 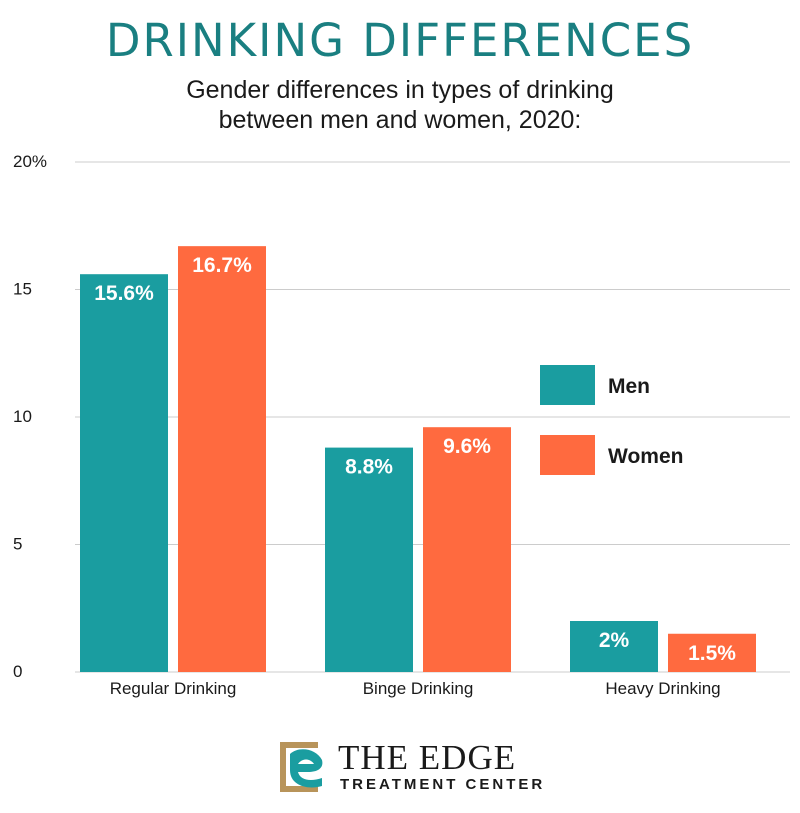 What do you see at coordinates (611, 420) in the screenshot?
I see `legend: Men Women` at bounding box center [611, 420].